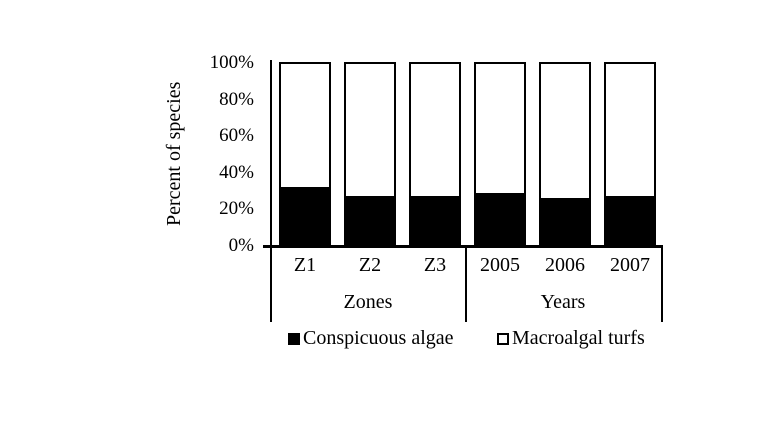 The height and width of the screenshot is (423, 775). Describe the element at coordinates (662, 285) in the screenshot. I see `axis-right-border-line` at that location.